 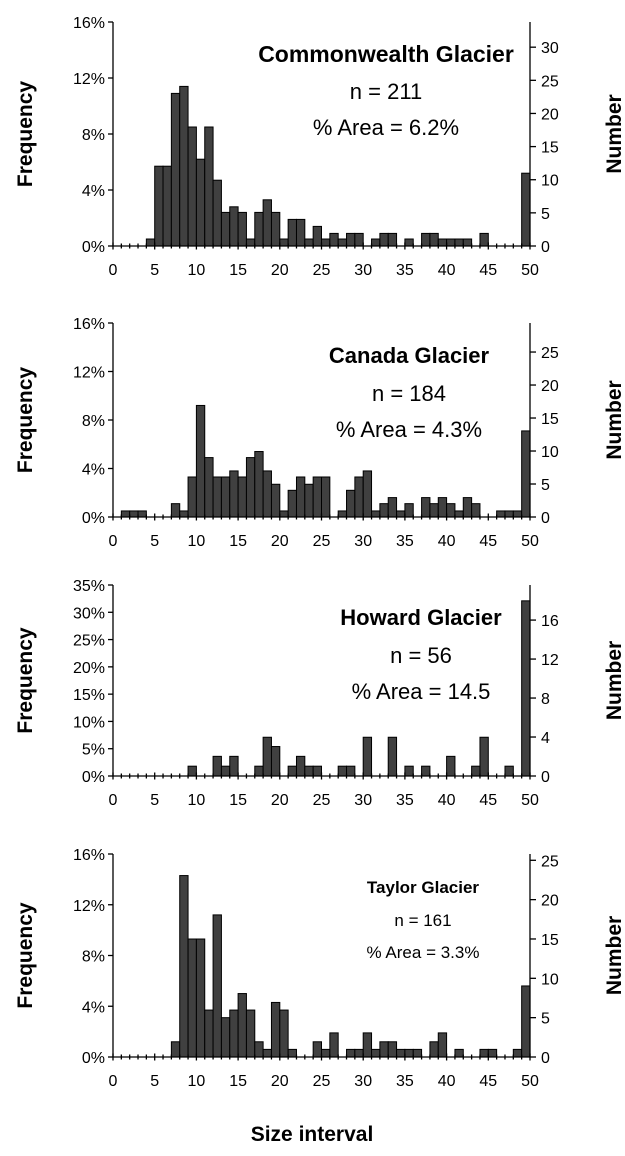 I want to click on x-tick-label-2-8: 40, so click(x=447, y=541).